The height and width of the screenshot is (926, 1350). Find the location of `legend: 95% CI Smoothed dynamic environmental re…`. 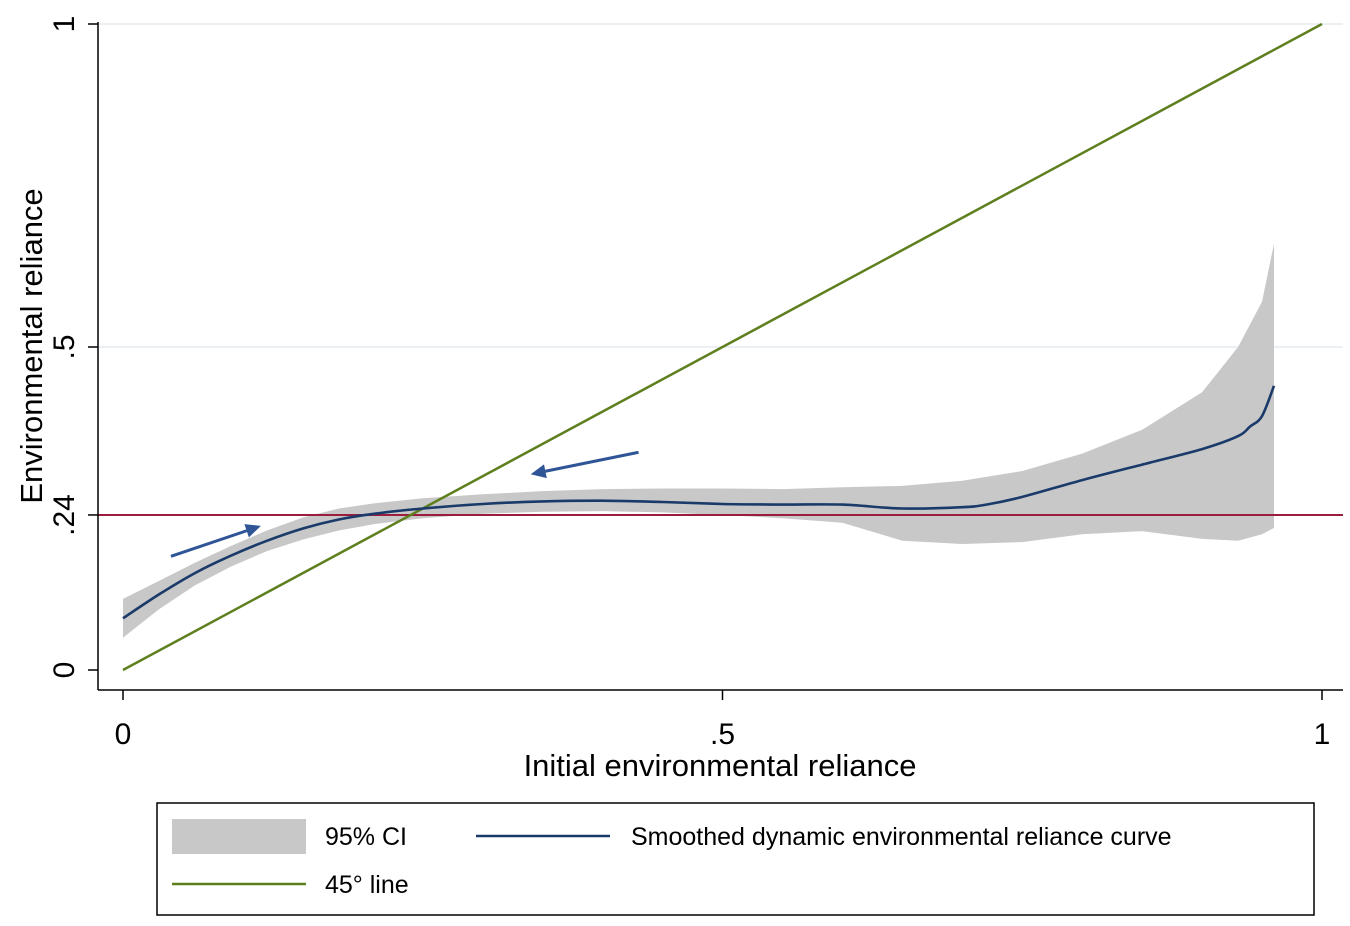

legend: 95% CI Smoothed dynamic environmental re… is located at coordinates (735, 859).